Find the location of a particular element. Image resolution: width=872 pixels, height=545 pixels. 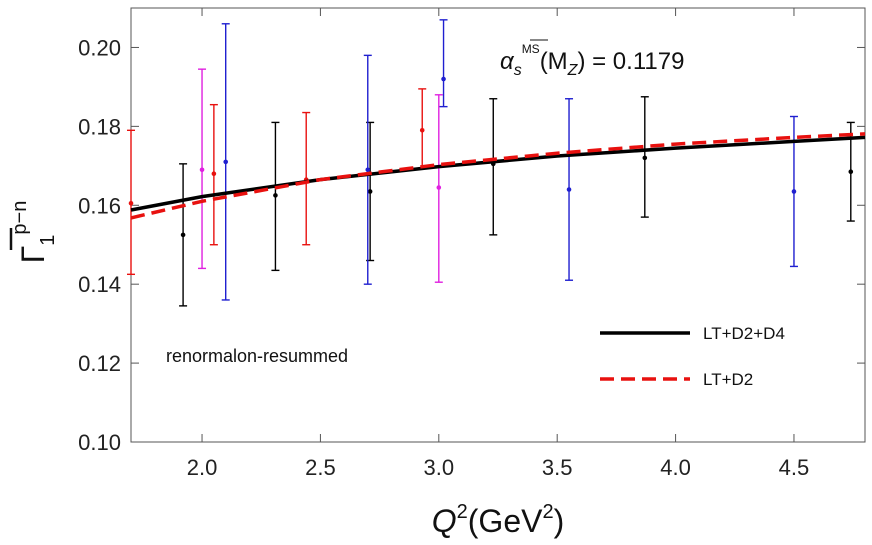

y-tick-label-0: 0.10 is located at coordinates (99, 442).